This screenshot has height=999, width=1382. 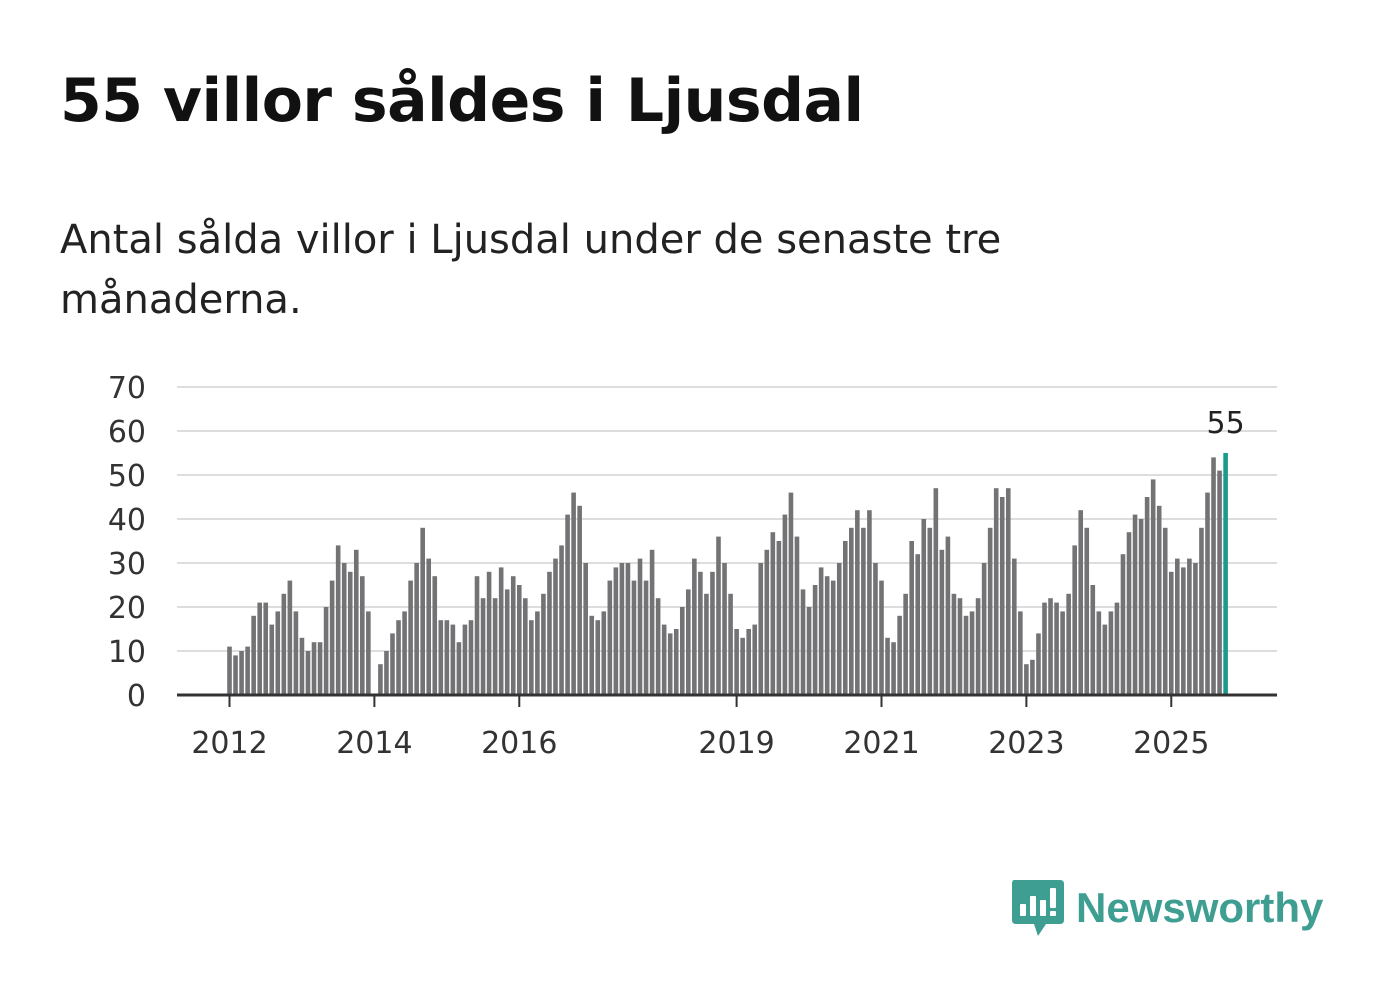 What do you see at coordinates (127, 476) in the screenshot?
I see `y-tick-label: 50` at bounding box center [127, 476].